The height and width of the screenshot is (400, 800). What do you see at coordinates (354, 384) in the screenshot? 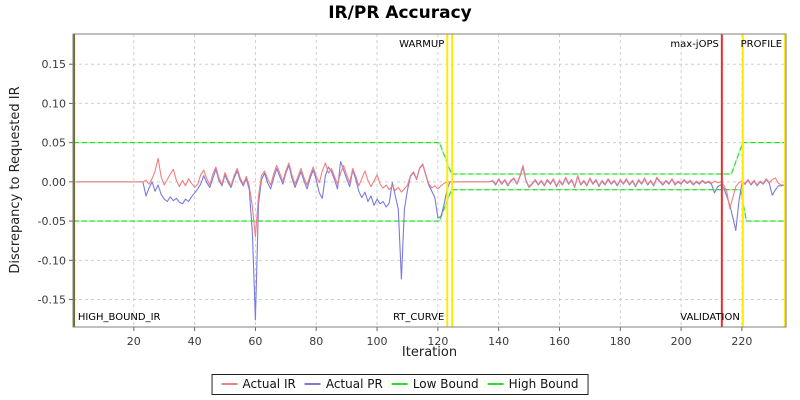
I see `legend-label: Actual PR` at bounding box center [354, 384].